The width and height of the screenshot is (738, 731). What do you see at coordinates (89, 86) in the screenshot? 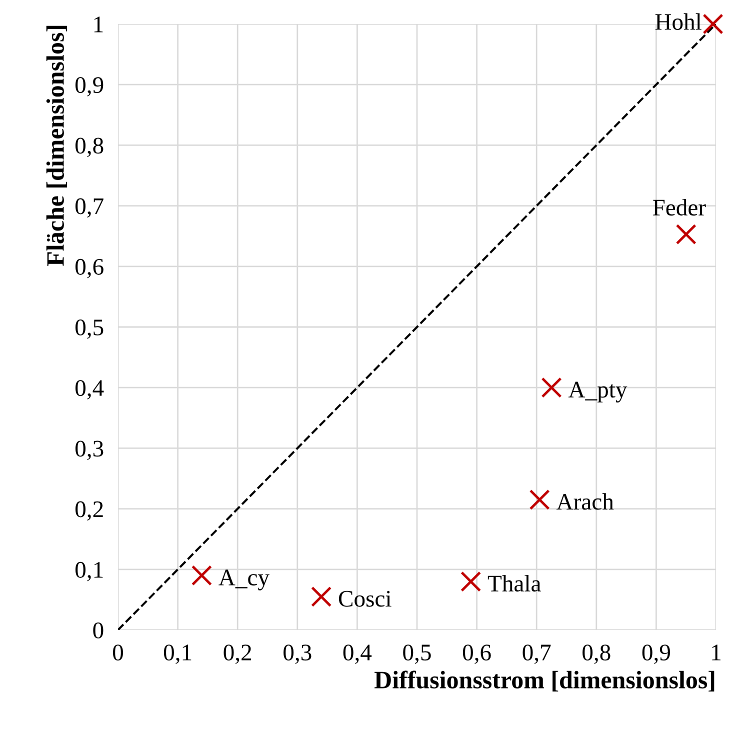
I see `y-tick-label: 0,9` at bounding box center [89, 86].